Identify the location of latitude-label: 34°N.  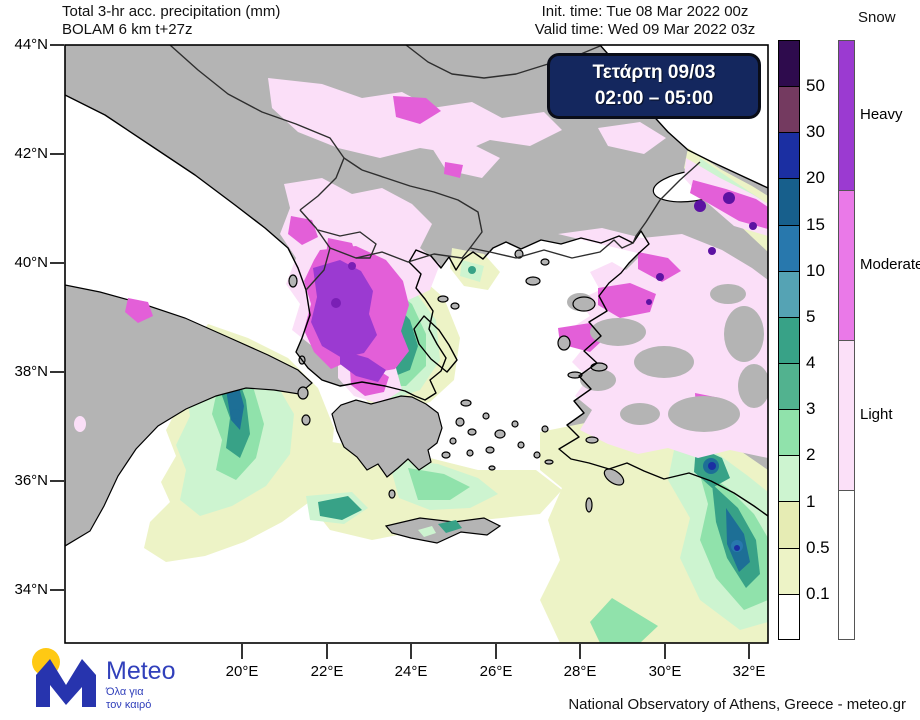
(31, 589).